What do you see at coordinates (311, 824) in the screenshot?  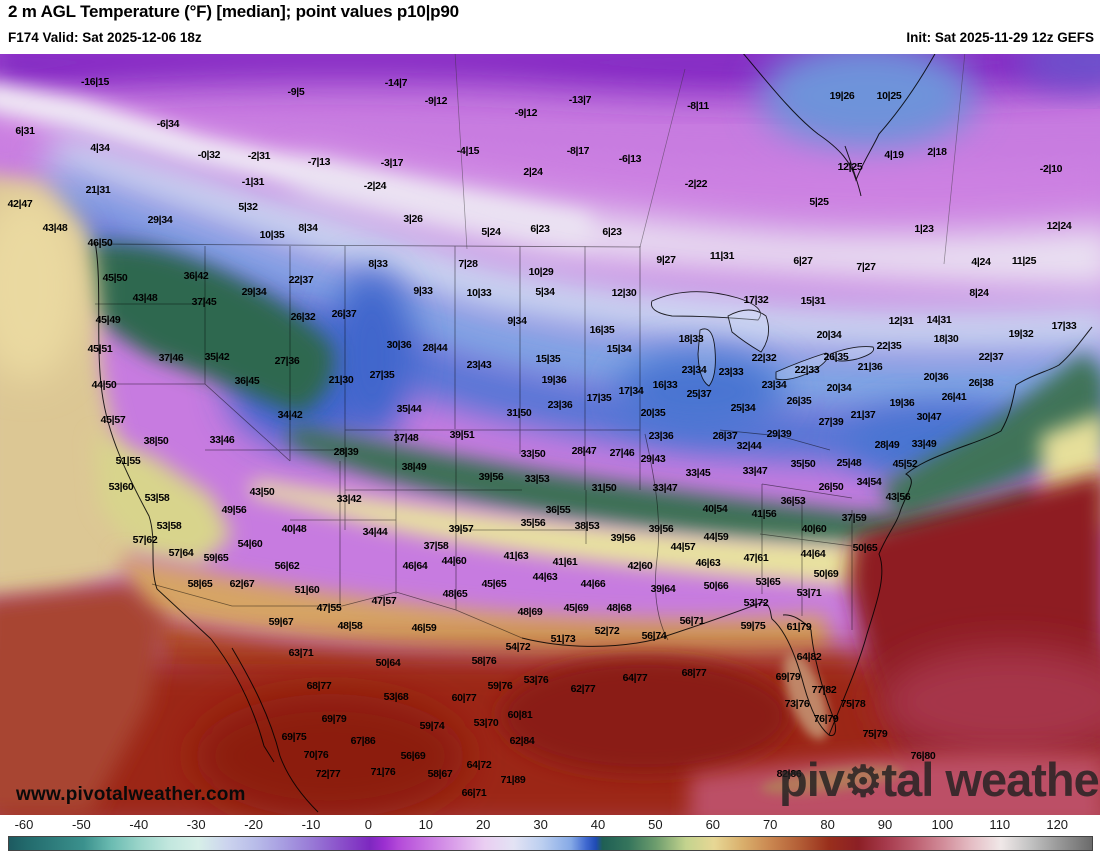 I see `colorbar-tick-label: -10` at bounding box center [311, 824].